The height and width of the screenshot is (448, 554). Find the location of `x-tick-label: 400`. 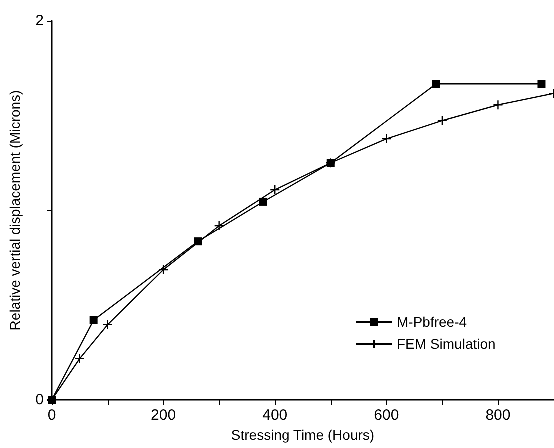

x-tick-label: 400 is located at coordinates (275, 415).